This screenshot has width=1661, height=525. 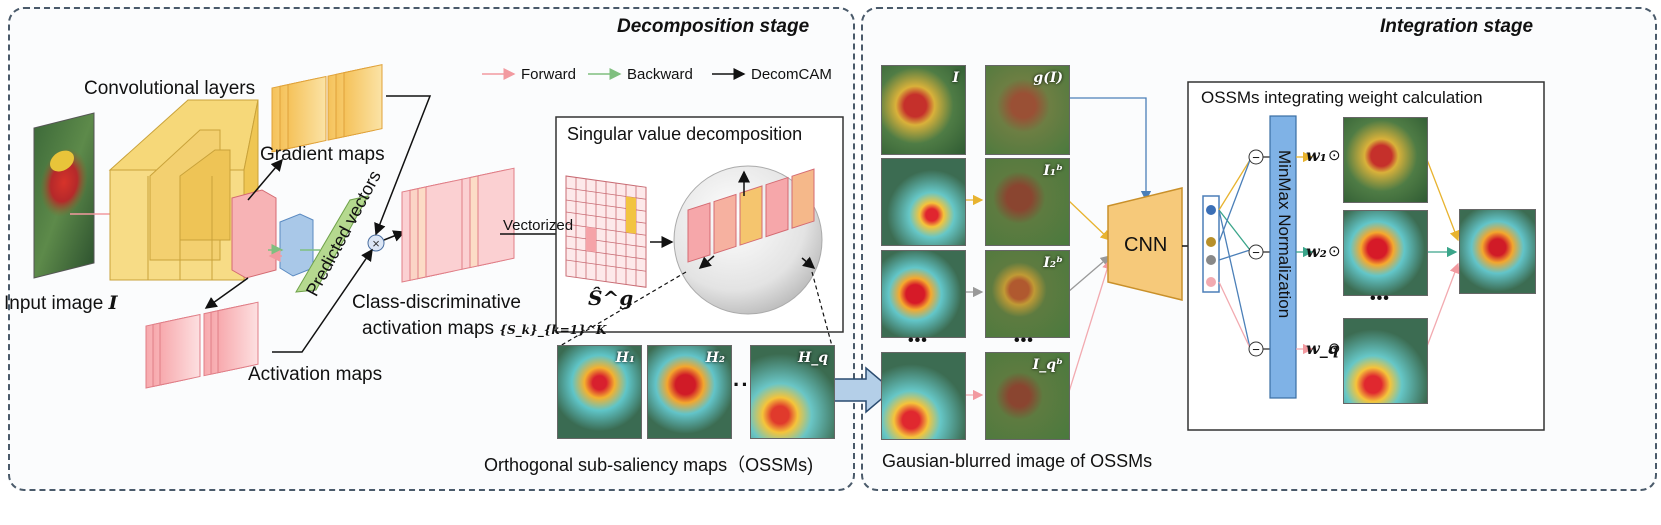 I want to click on weight-wq: w_q, so click(x=1322, y=348).